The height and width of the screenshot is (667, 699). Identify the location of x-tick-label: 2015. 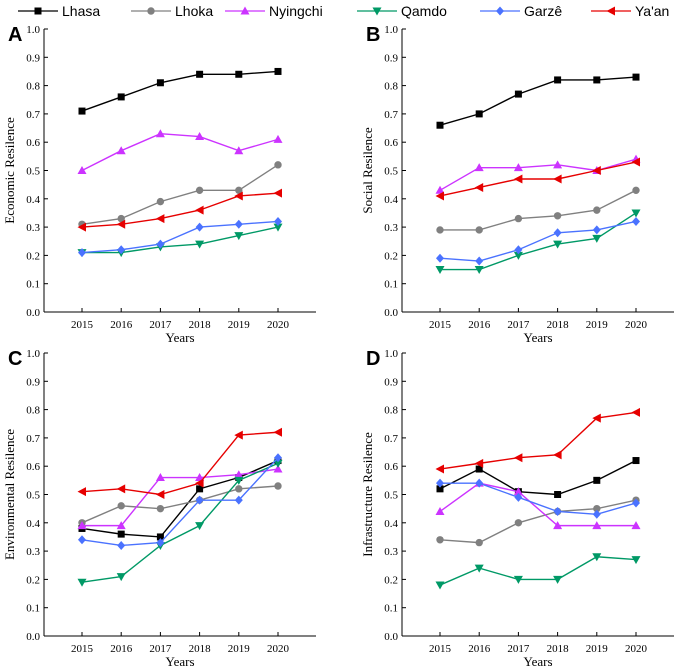
(82, 649).